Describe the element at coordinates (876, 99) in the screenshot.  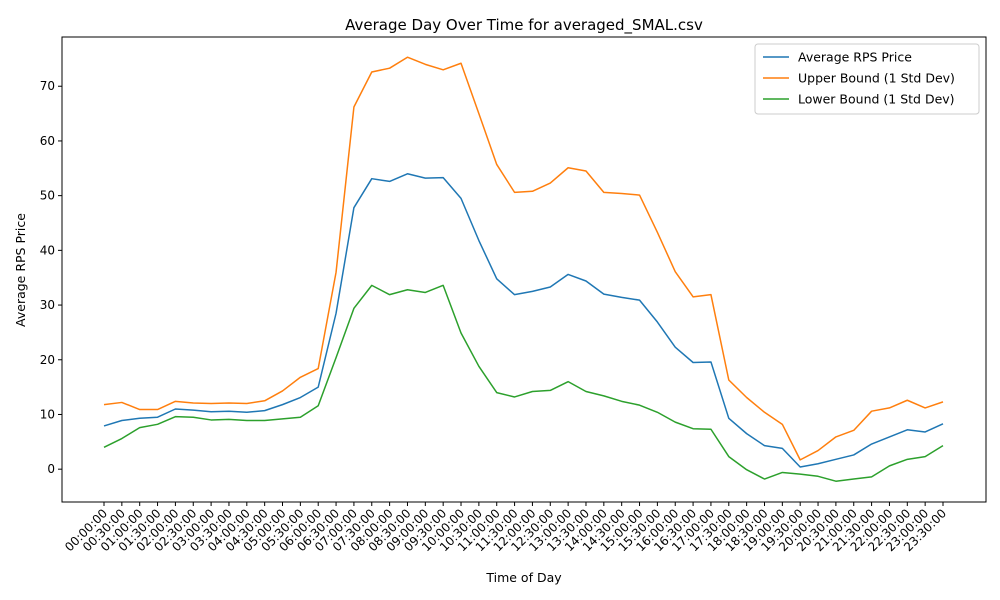
I see `legend-label-3: Lower Bound (1 Std Dev)` at that location.